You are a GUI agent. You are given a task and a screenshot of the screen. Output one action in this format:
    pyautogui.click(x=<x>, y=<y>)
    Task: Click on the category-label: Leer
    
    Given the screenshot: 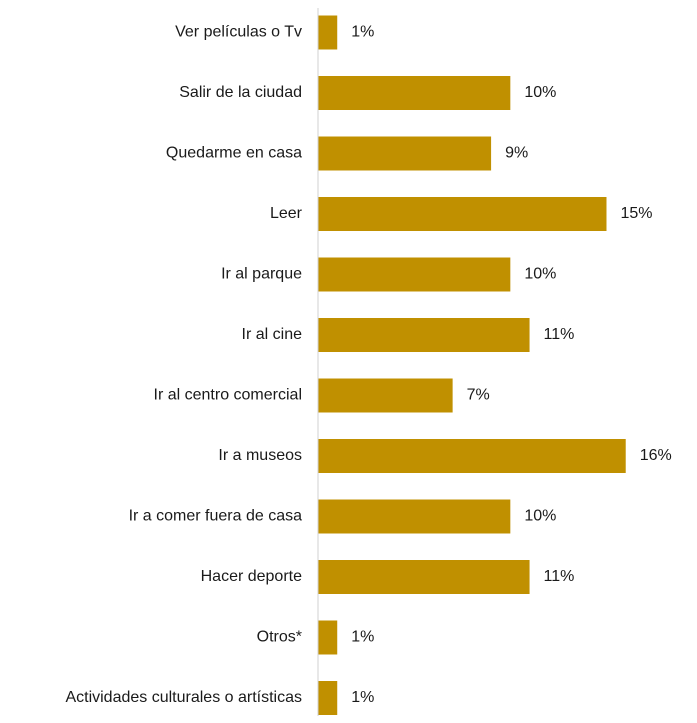 What is the action you would take?
    pyautogui.click(x=286, y=213)
    